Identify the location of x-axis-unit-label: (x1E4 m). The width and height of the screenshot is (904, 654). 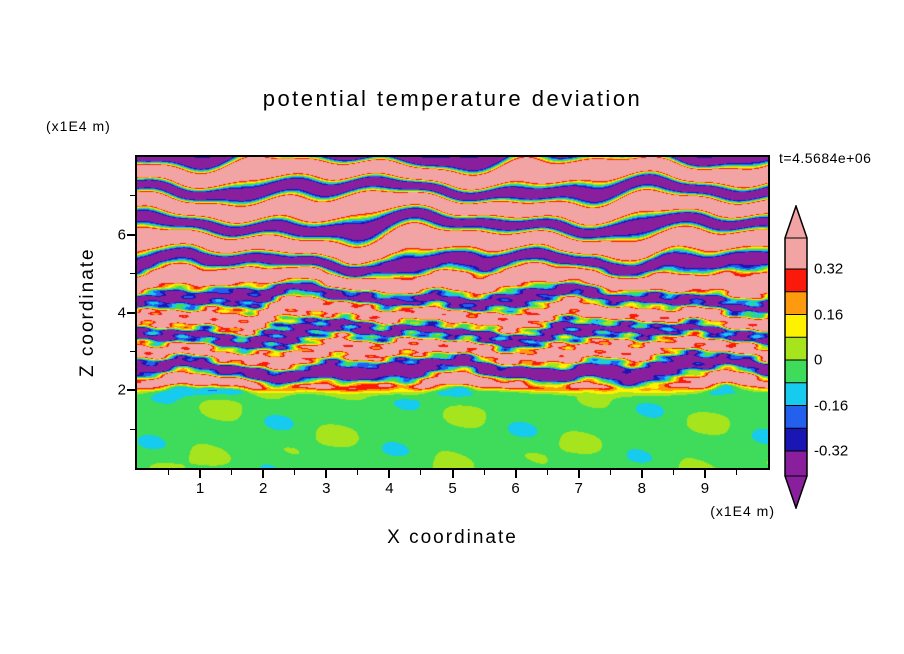
(742, 511).